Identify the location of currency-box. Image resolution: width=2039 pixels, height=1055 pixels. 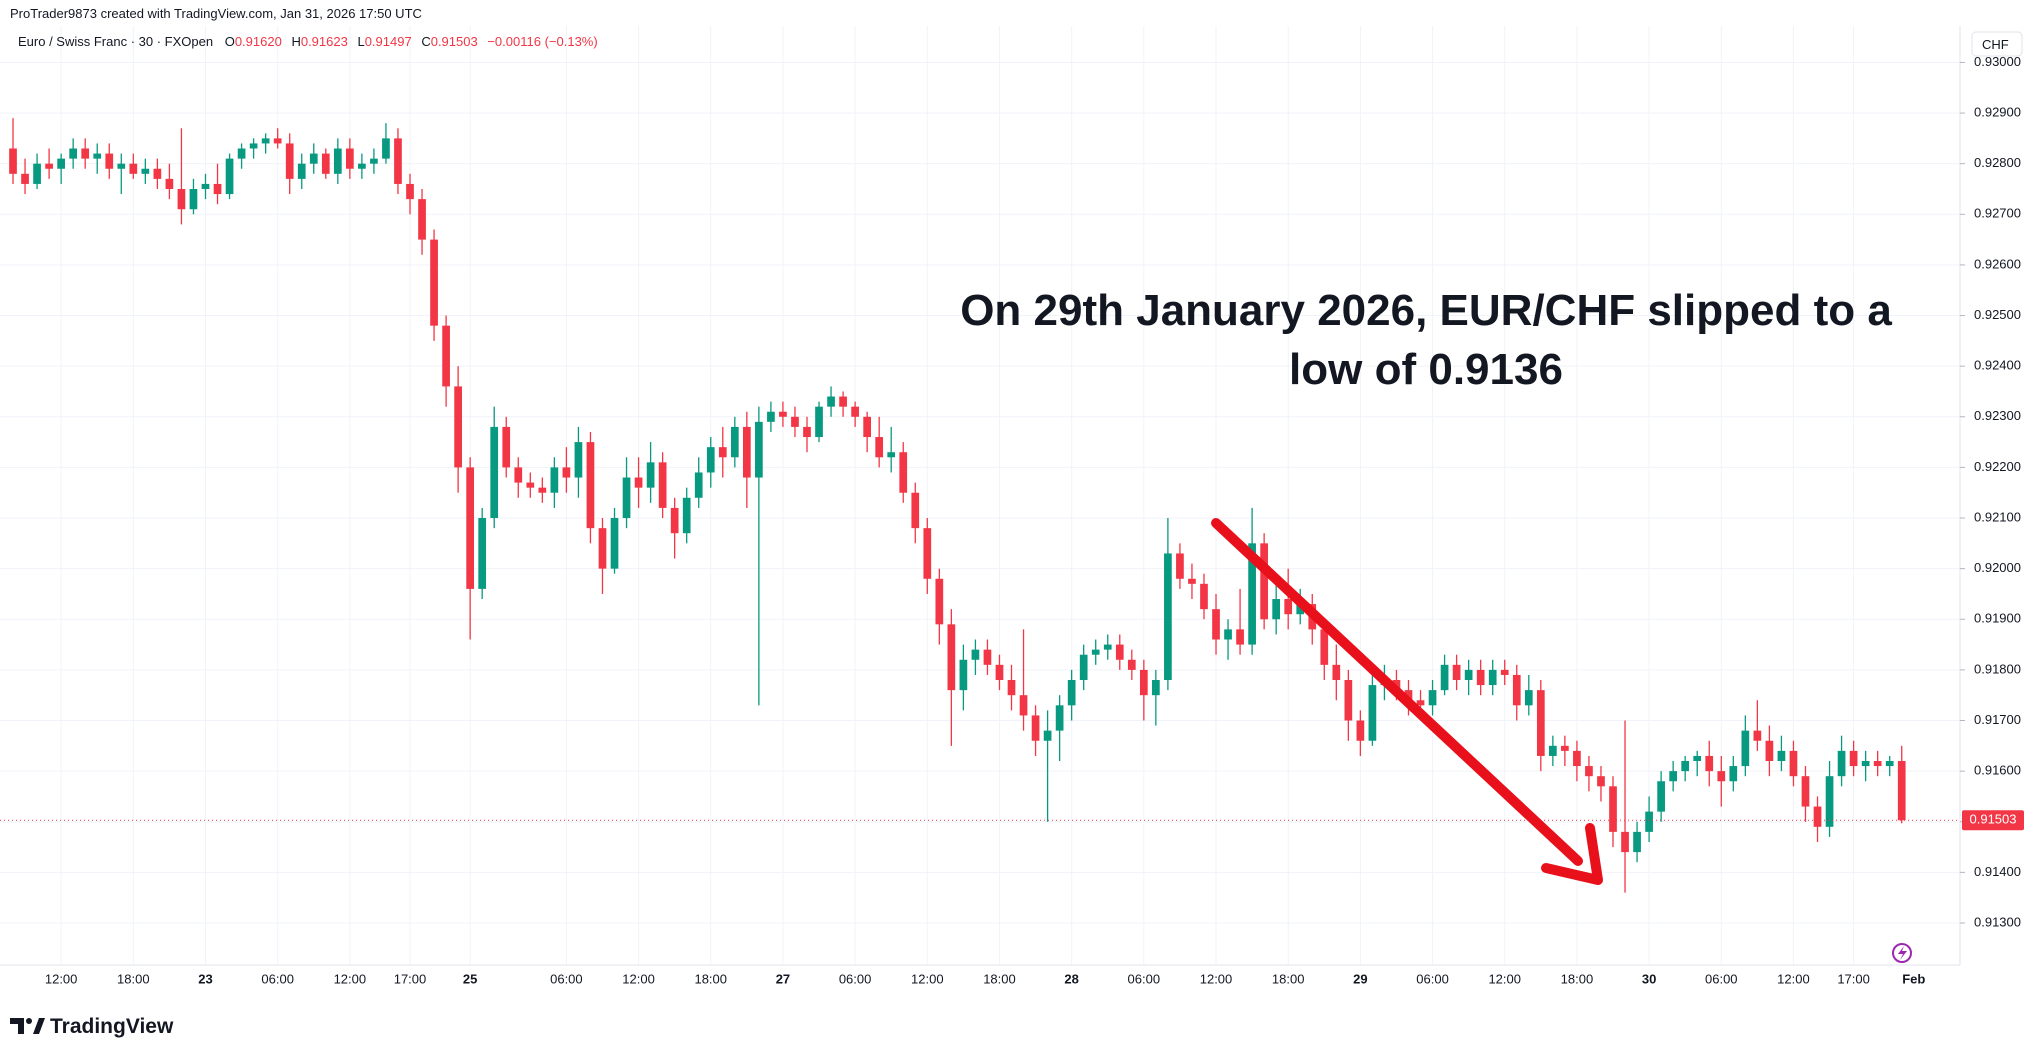
(1997, 44).